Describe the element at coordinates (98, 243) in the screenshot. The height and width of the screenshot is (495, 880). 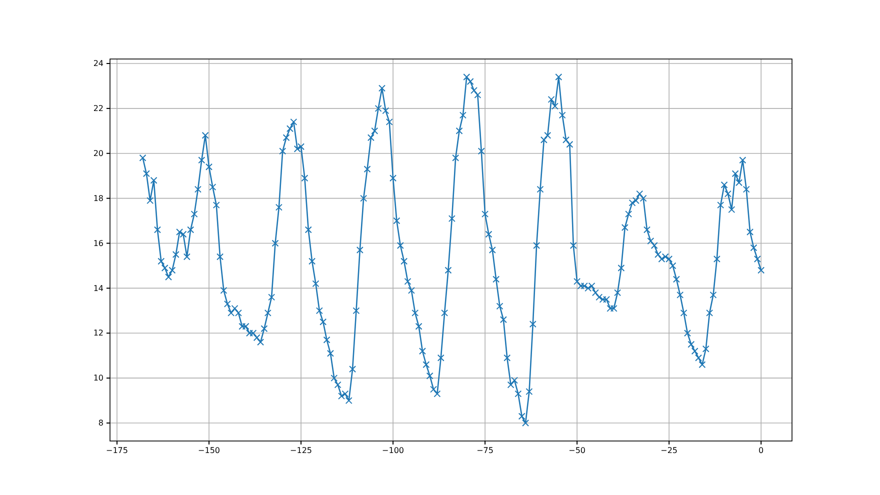
I see `y-tick-label: 16` at that location.